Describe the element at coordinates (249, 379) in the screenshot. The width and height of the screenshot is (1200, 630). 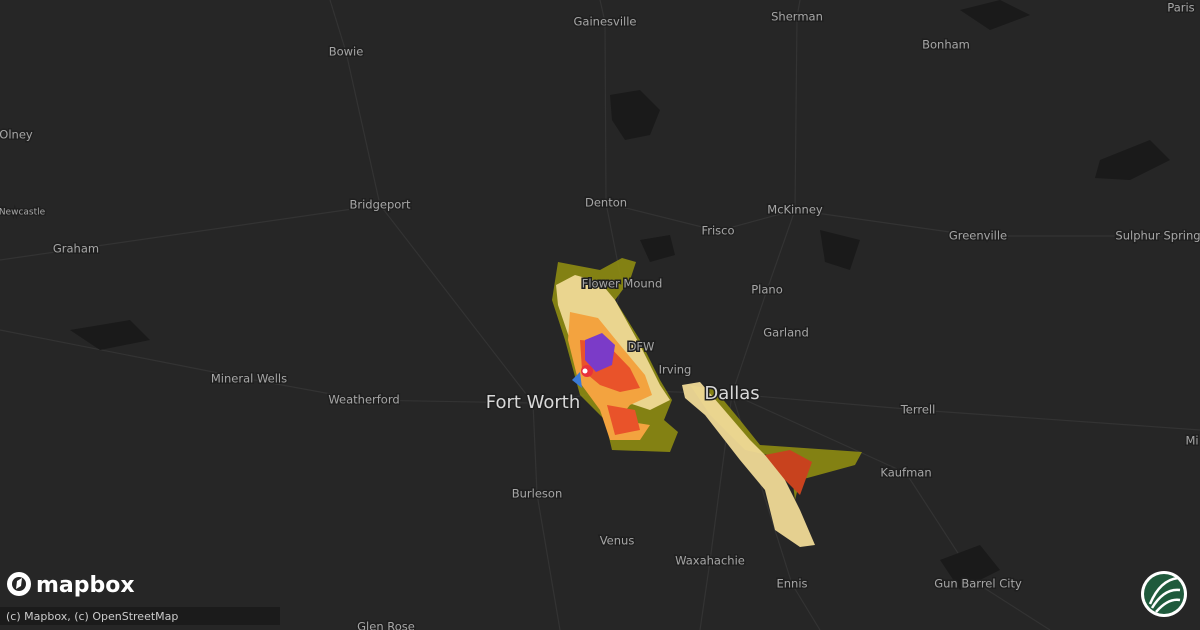
I see `city-label: Mineral Wells` at that location.